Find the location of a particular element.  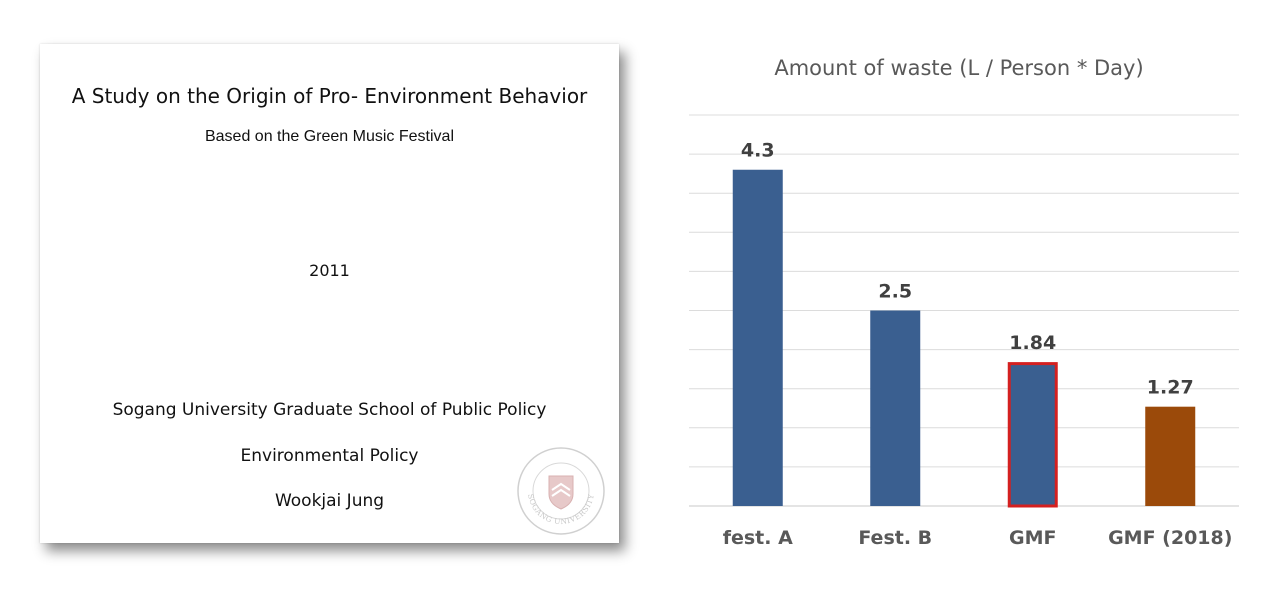

category-label: GMF is located at coordinates (1032, 538).